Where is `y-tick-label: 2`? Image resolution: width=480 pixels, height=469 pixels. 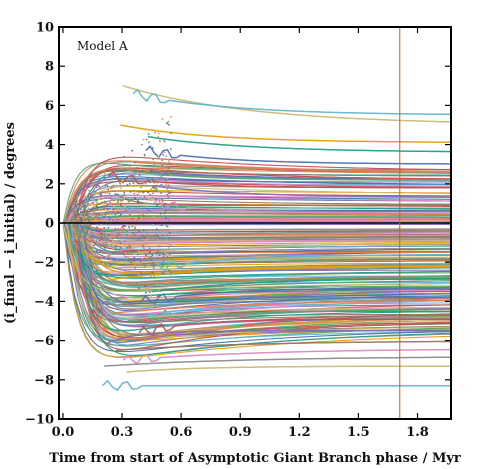
y-tick-label: 2 is located at coordinates (49, 184).